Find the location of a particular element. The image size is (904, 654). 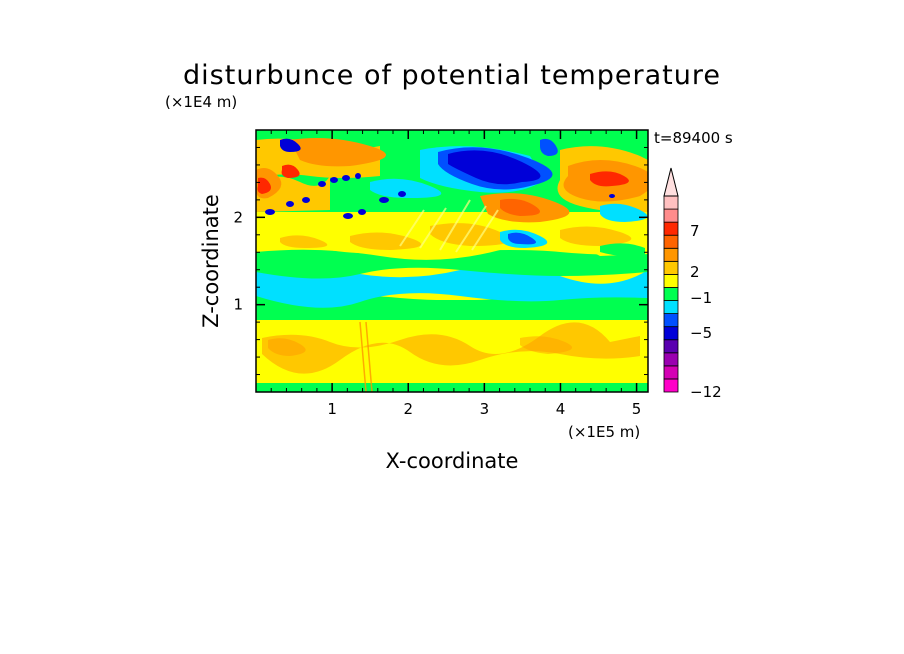

x-tick-label: 3 is located at coordinates (485, 409).